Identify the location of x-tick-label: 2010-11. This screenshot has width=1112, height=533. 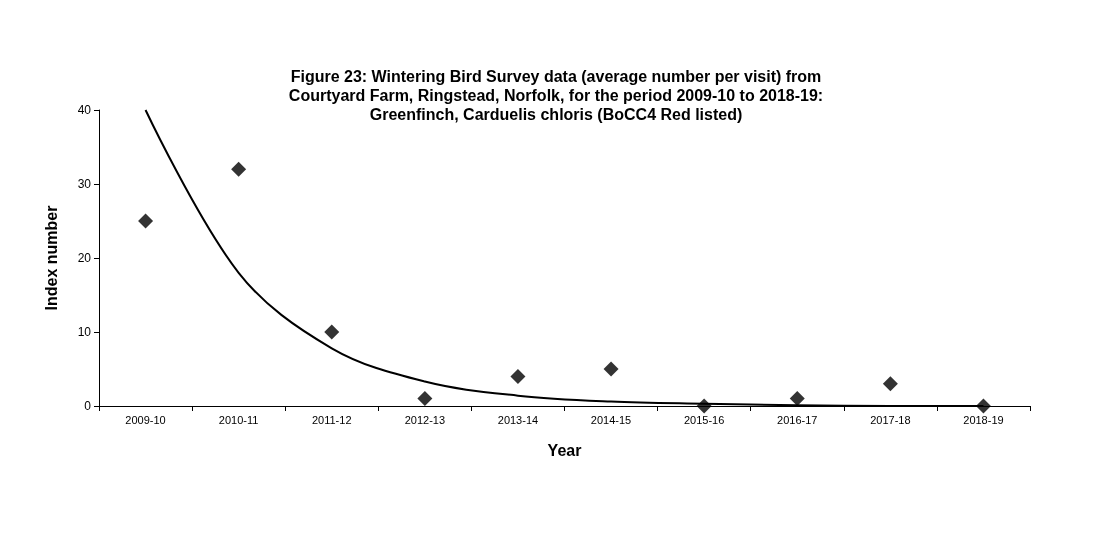
(238, 419).